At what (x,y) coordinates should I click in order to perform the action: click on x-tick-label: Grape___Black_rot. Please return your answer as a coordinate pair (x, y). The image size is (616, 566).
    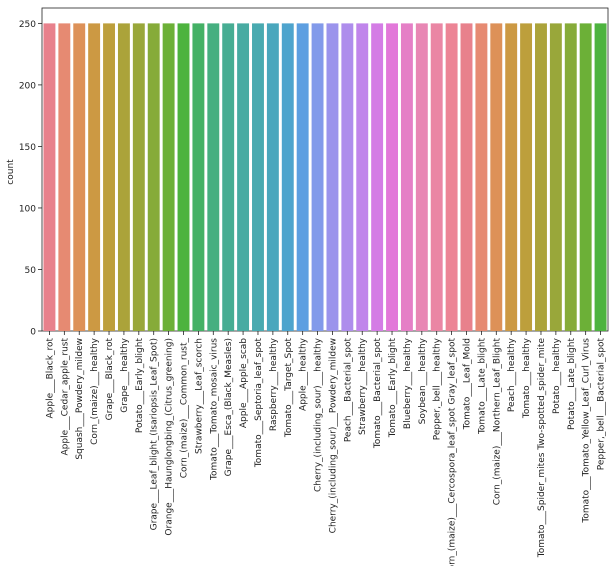
    Looking at the image, I should click on (110, 379).